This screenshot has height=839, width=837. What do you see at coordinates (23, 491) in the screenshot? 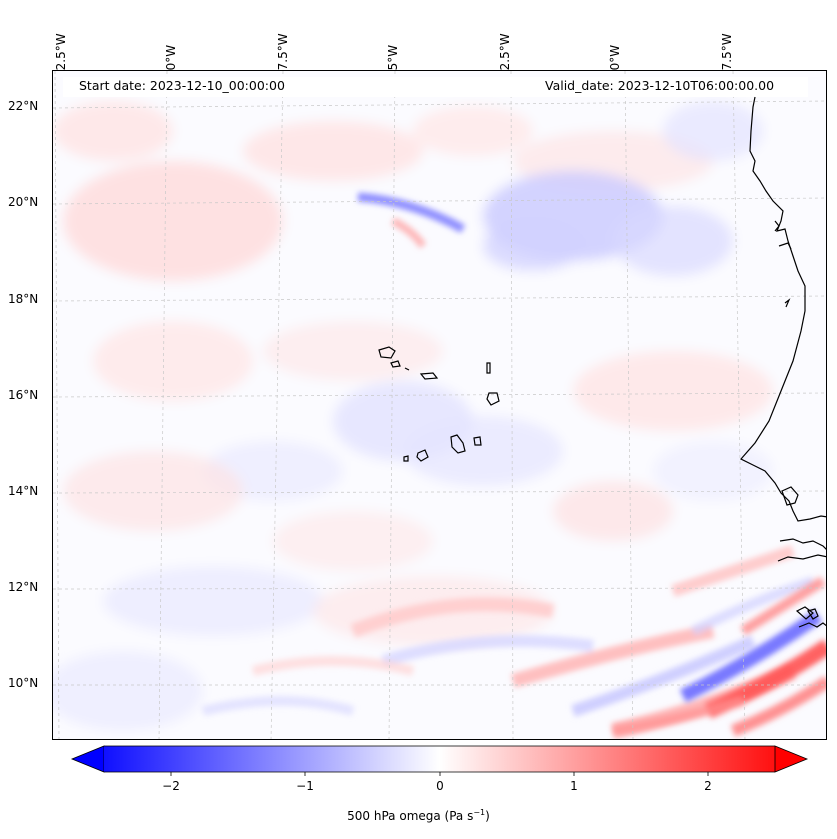
I see `lat-label-14n: 14°N` at bounding box center [23, 491].